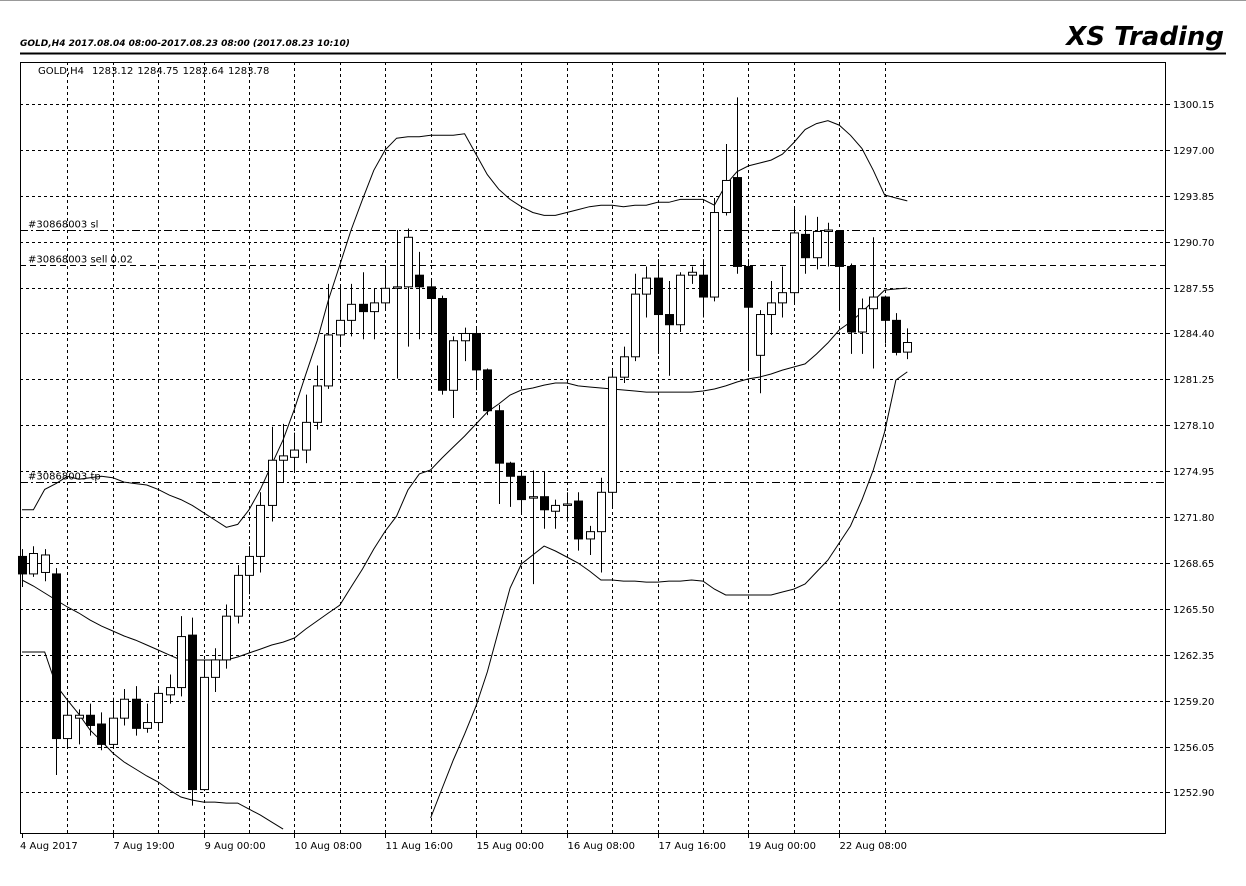  Describe the element at coordinates (1193, 289) in the screenshot. I see `y-tick-label: 1287.55` at that location.